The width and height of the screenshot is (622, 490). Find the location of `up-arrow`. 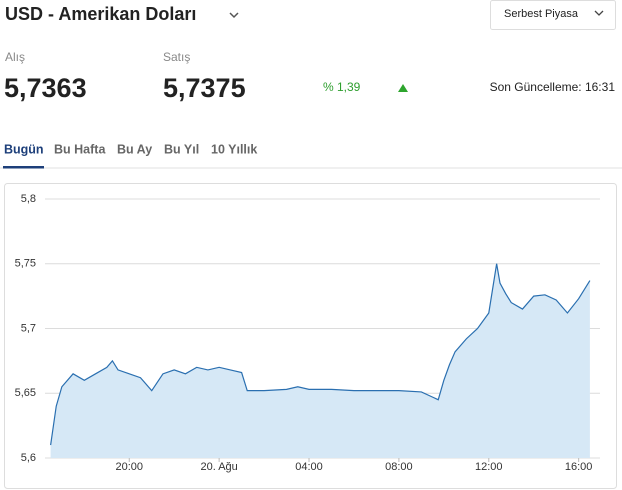

up-arrow is located at coordinates (403, 88).